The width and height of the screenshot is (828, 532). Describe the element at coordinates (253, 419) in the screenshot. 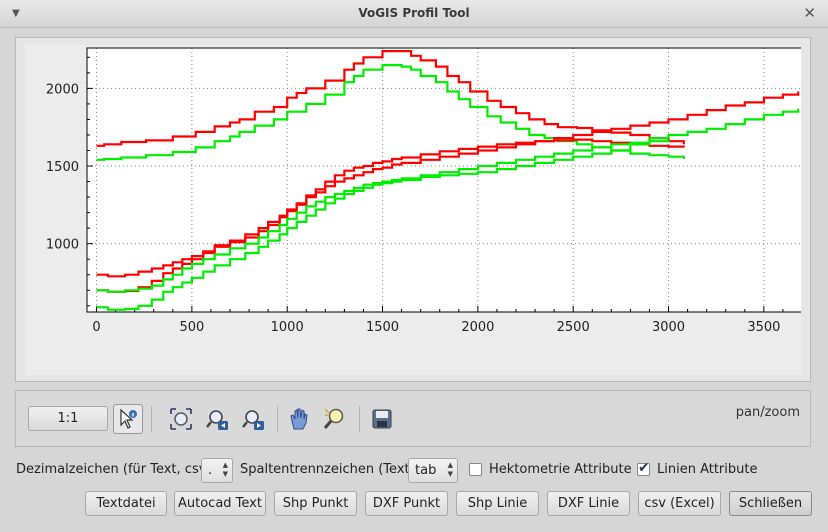

I see `zoom-forward-icon` at that location.